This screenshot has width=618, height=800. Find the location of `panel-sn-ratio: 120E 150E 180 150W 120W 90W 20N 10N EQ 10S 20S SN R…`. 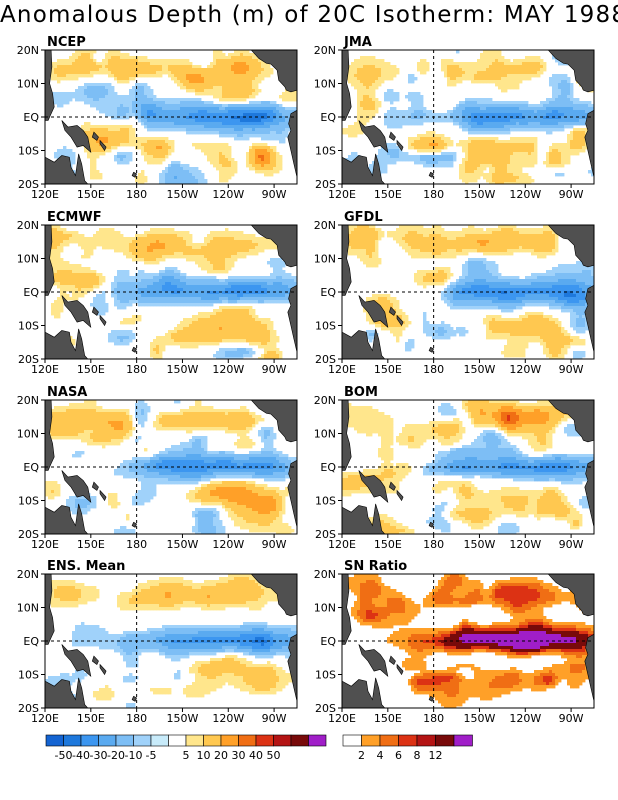

panel-sn-ratio: 120E 150E 180 150W 120W 90W 20N 10N EQ 10S 20S SN R… is located at coordinates (454, 642).